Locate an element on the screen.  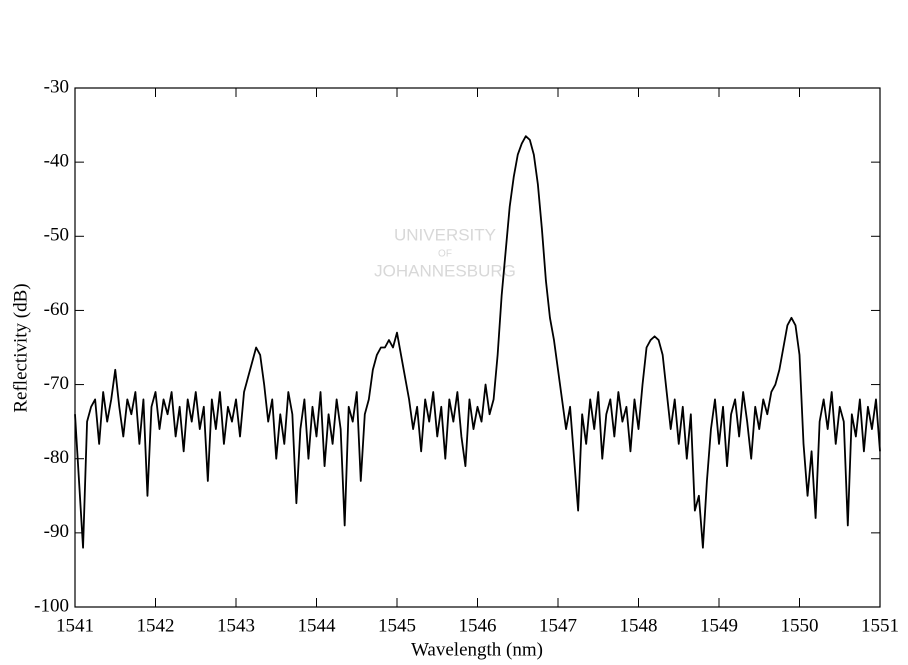
watermark: UNIVERSITY OF JOHANNESBURG is located at coordinates (445, 252).